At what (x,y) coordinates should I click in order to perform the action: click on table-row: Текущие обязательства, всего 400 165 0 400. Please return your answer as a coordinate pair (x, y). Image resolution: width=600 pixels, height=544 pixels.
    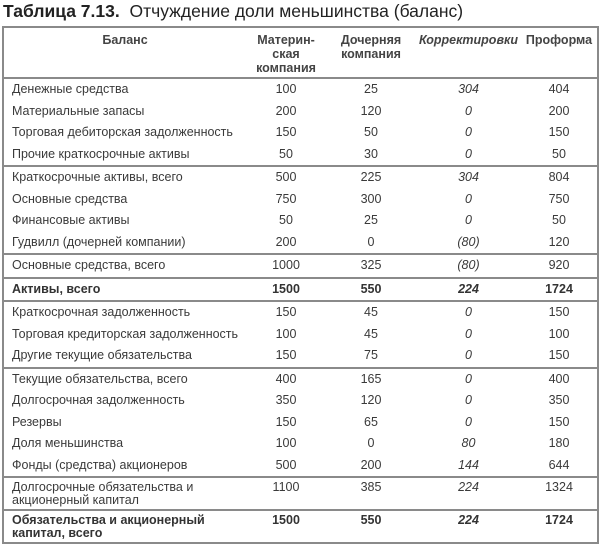
    Looking at the image, I should click on (300, 379).